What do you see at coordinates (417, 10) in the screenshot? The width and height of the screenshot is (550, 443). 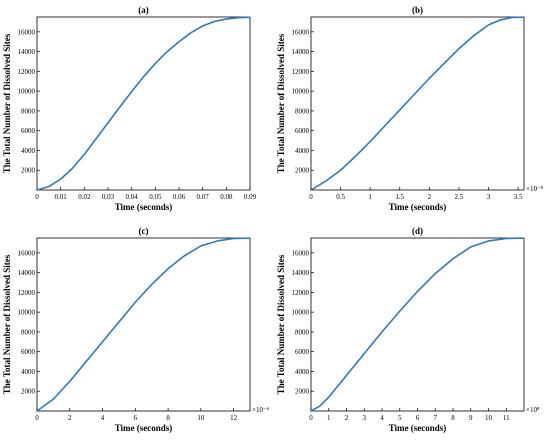 I see `chart-title: (b)` at bounding box center [417, 10].